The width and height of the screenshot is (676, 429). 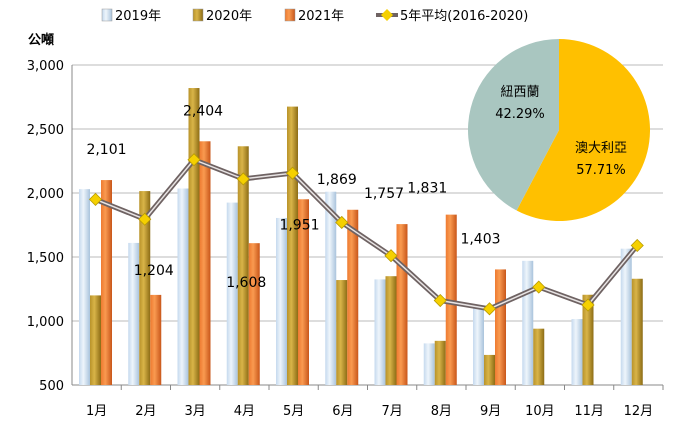 I want to click on pie-label: 紐西蘭, so click(x=519, y=92).